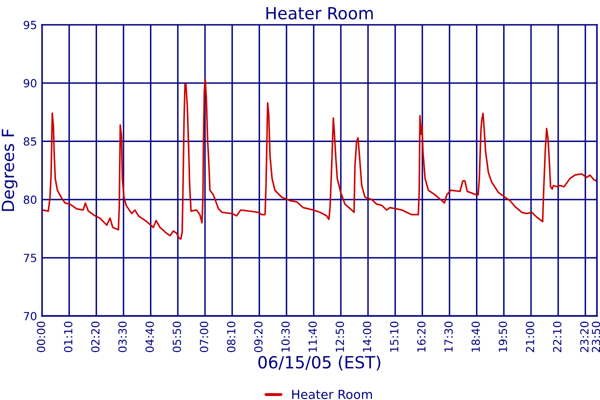  What do you see at coordinates (332, 395) in the screenshot?
I see `legend-label: Heater Room` at bounding box center [332, 395].